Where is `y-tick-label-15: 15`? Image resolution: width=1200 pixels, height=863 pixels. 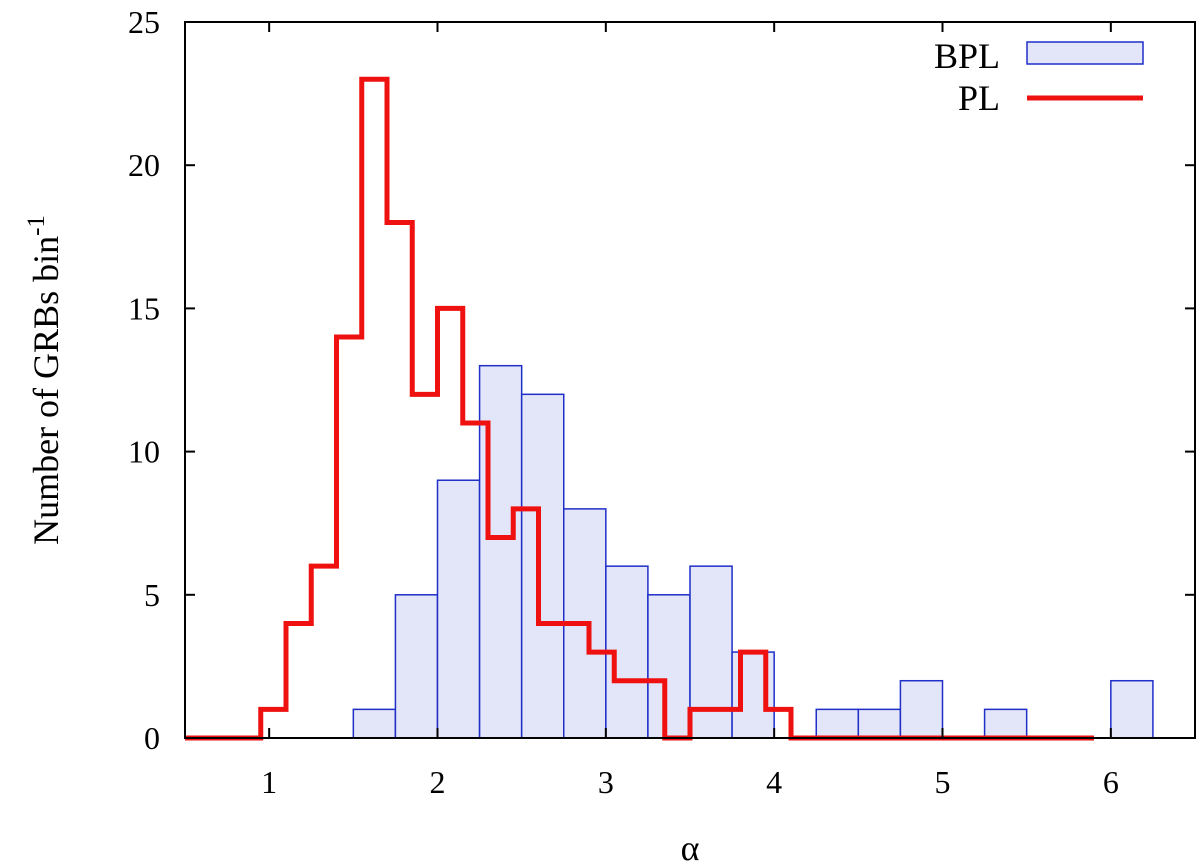 y-tick-label-15: 15 is located at coordinates (144, 308).